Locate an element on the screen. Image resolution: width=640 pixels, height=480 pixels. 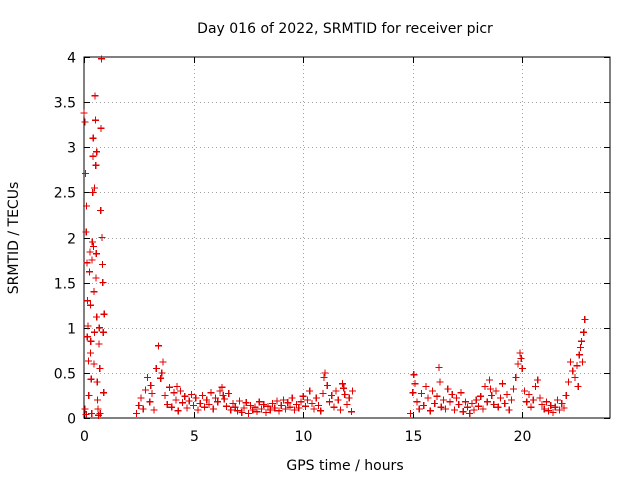
x-tick-label: 15 is located at coordinates (414, 437).